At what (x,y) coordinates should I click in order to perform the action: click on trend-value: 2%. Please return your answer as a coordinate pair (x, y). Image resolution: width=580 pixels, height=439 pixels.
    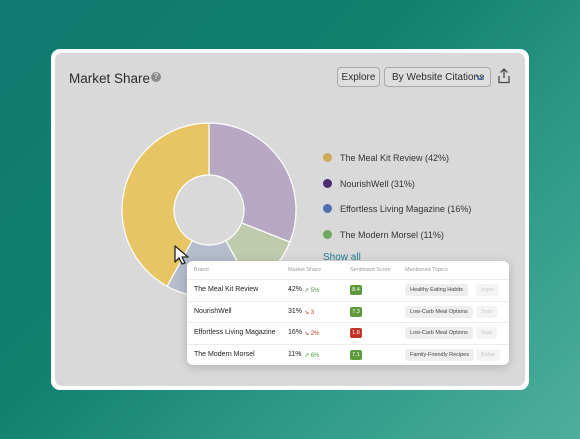
    Looking at the image, I should click on (315, 334).